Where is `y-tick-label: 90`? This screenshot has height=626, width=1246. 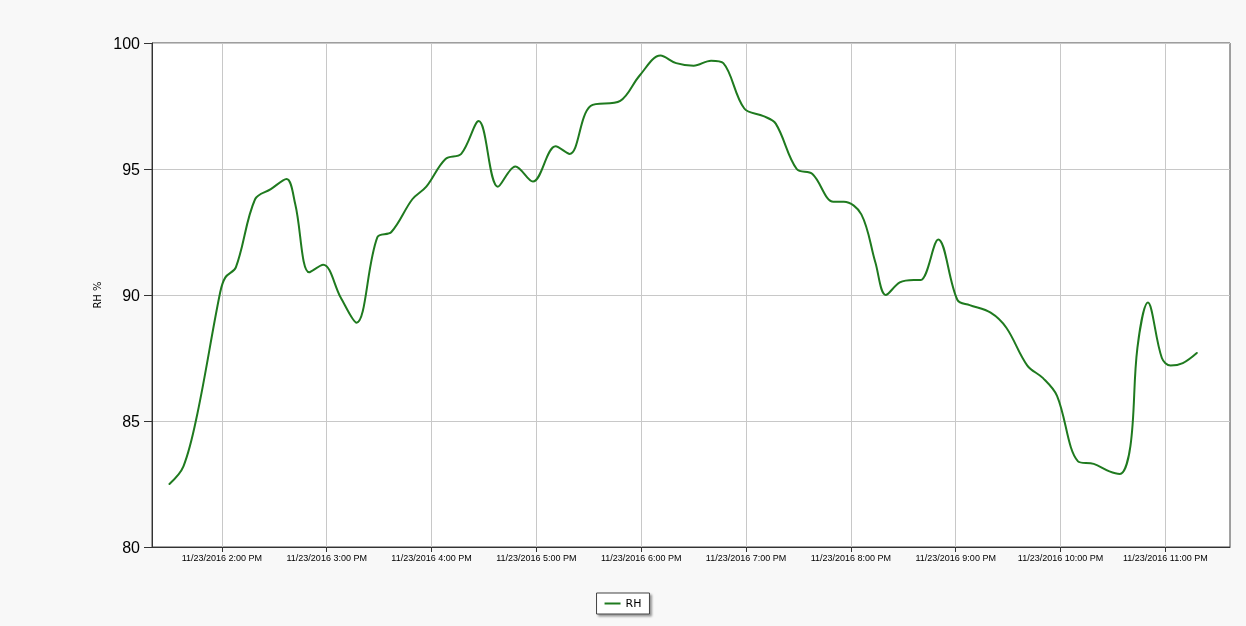
y-tick-label: 90 is located at coordinates (131, 295).